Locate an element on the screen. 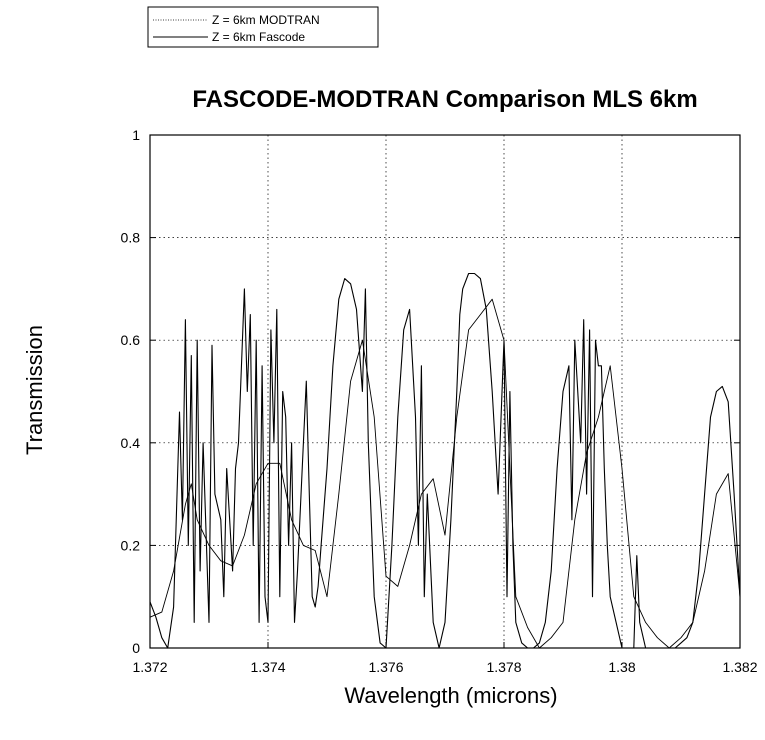  legend: Z = 6km MODTRAN Z = 6km Fascode is located at coordinates (263, 27).